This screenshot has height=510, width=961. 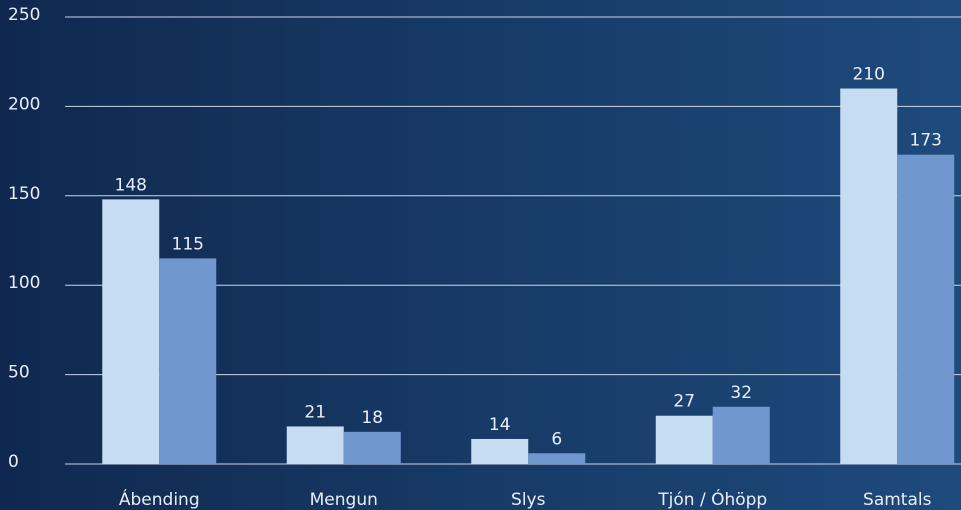 What do you see at coordinates (741, 393) in the screenshot?
I see `value-label: 32` at bounding box center [741, 393].